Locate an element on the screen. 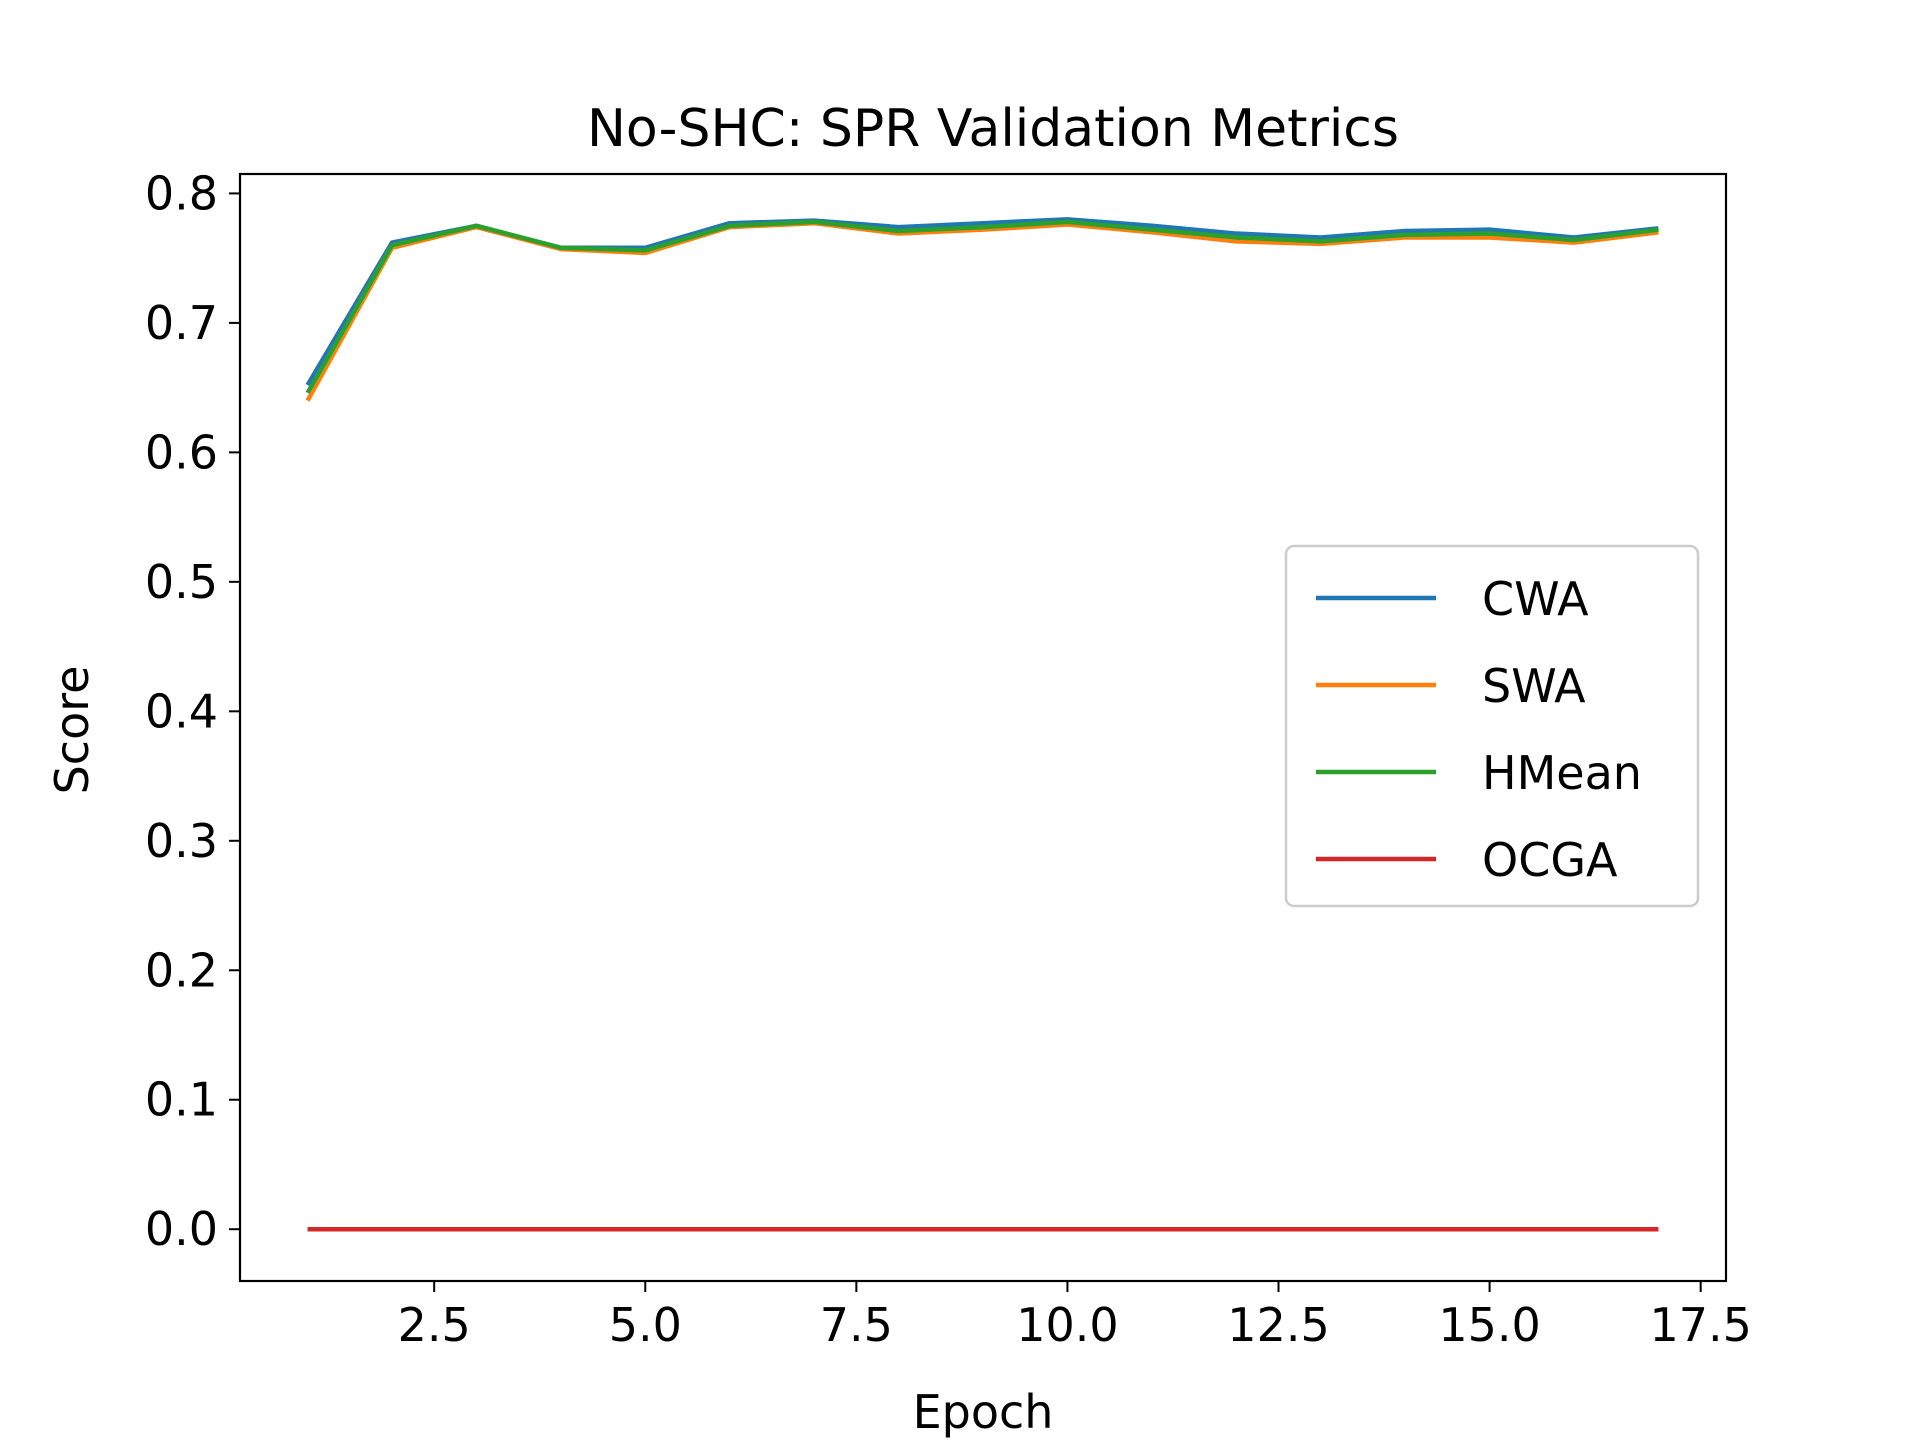 The width and height of the screenshot is (1920, 1440). x-tick-label: 7.5 is located at coordinates (856, 1325).